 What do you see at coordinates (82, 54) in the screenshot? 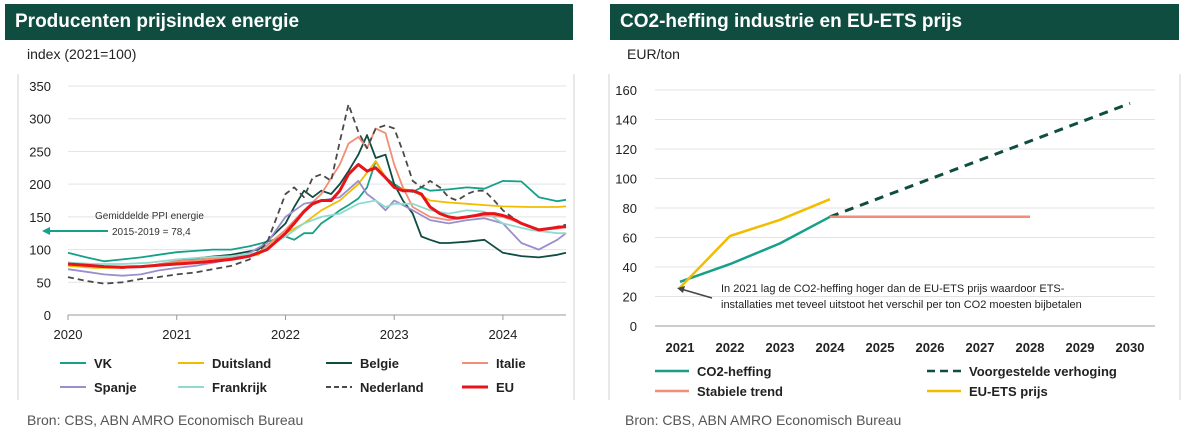
I see `ppi-y-unit: index (2021=100)` at bounding box center [82, 54].